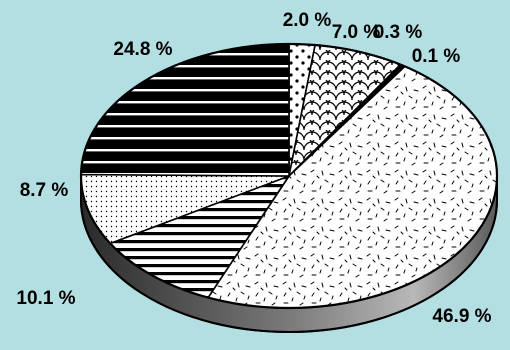  Describe the element at coordinates (356, 32) in the screenshot. I see `slice-label: 7.0 %` at that location.